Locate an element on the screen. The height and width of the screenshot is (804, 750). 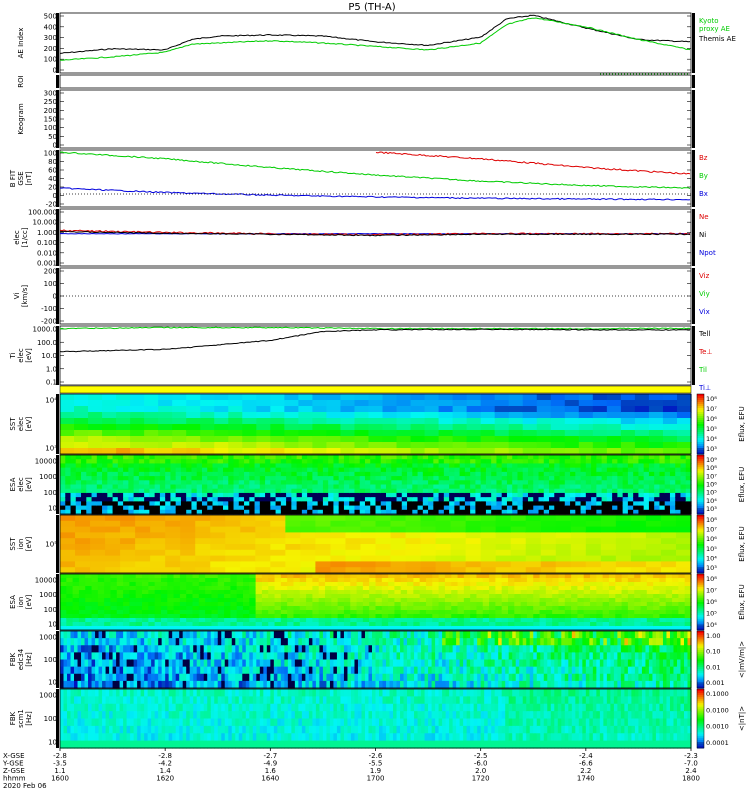
left-tick-bar is located at coordinates (57, 81).